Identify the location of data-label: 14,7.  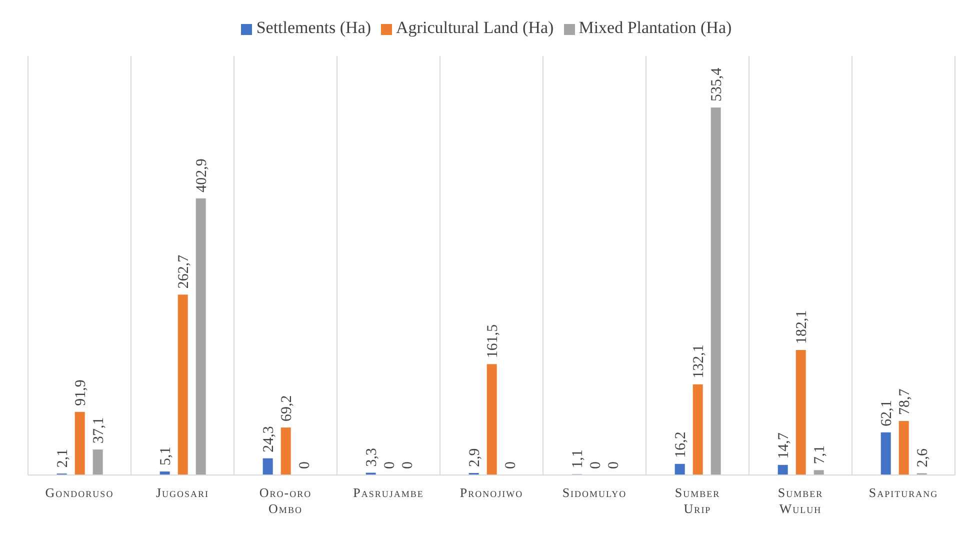
(784, 445).